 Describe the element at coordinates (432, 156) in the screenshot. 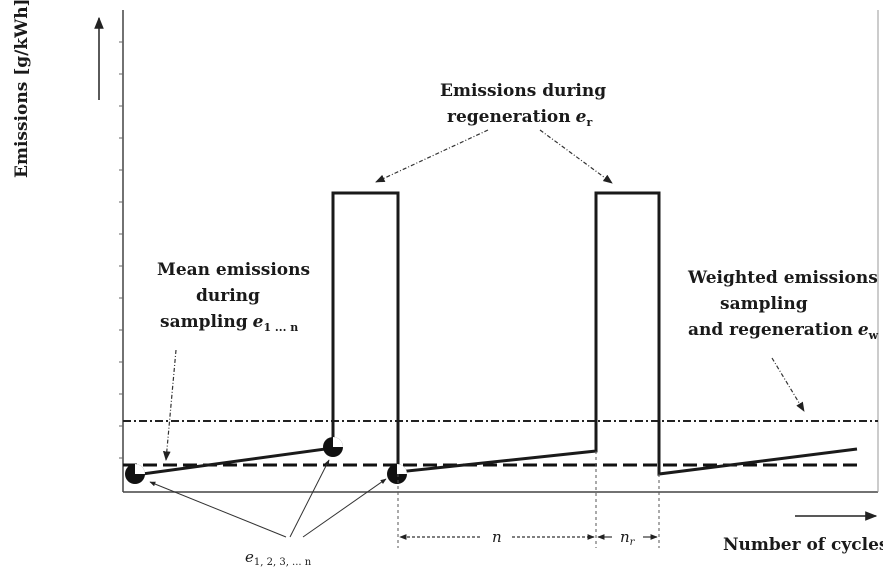

I see `regeneration-arrow-left` at that location.